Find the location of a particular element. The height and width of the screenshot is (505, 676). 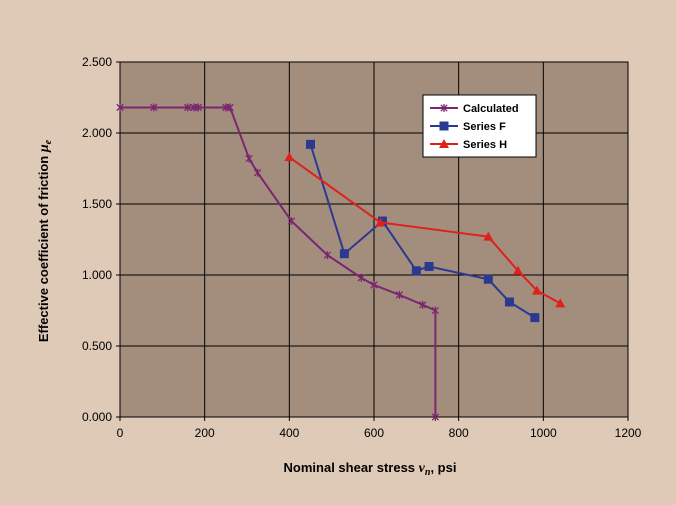

y-axis-title: Effective coefficient of friction μe is located at coordinates (45, 240).